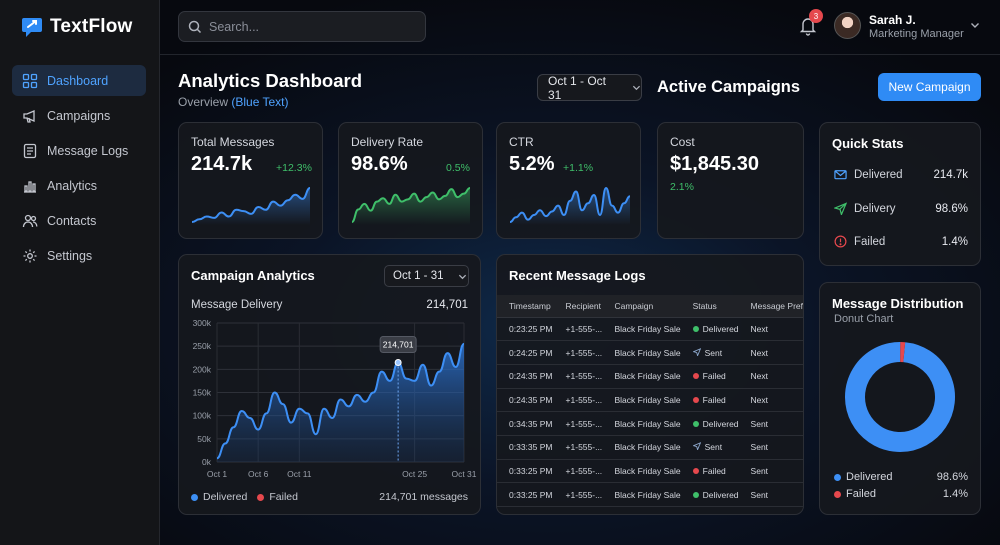 The height and width of the screenshot is (545, 1000). What do you see at coordinates (878, 174) in the screenshot?
I see `quick-stat-label: Delivered` at bounding box center [878, 174].